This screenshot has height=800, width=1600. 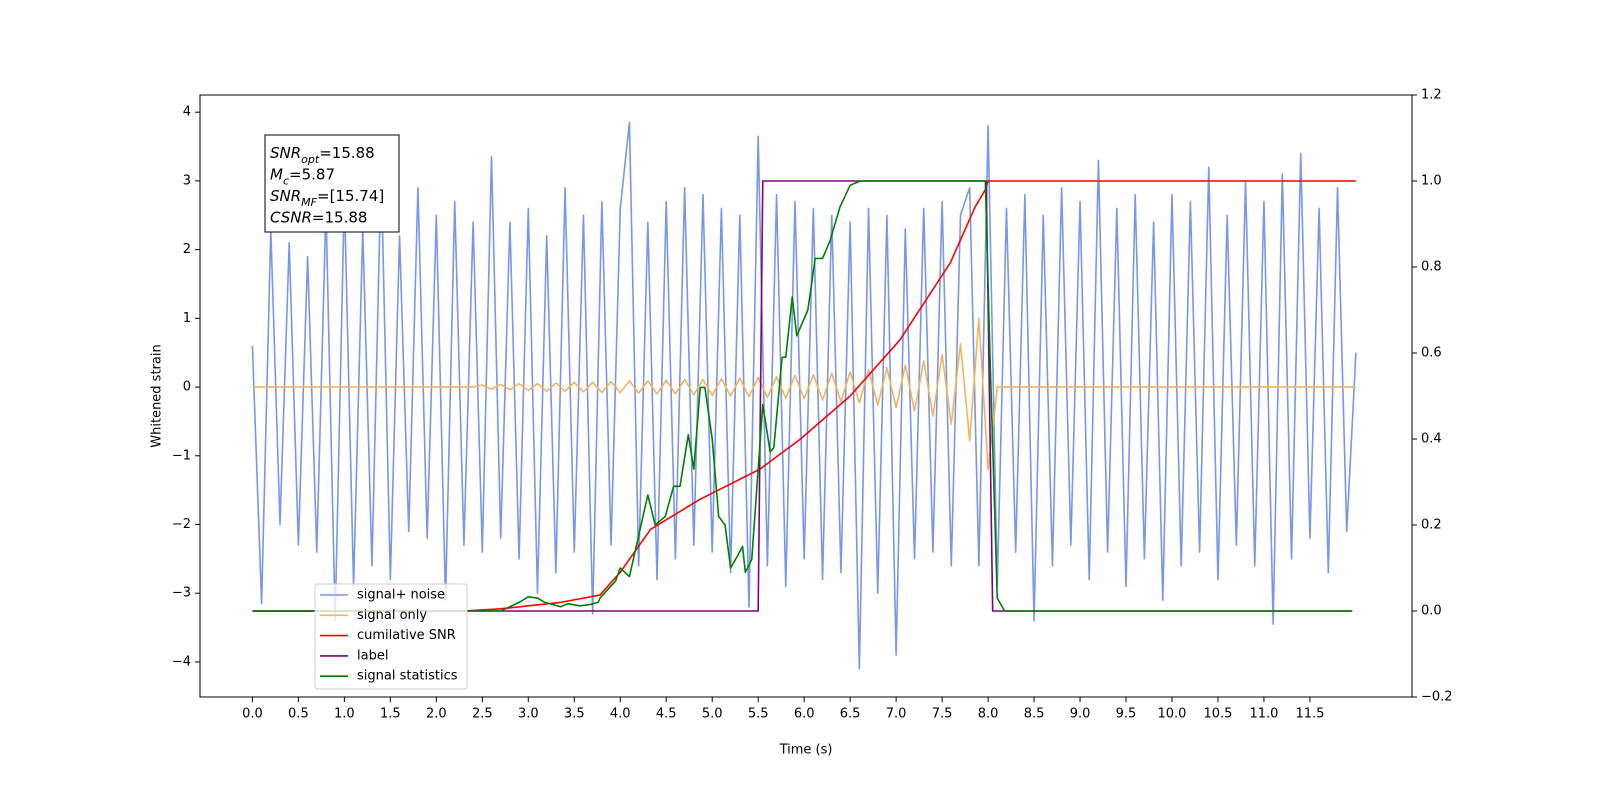 What do you see at coordinates (988, 714) in the screenshot?
I see `x-tick-label: 8.0` at bounding box center [988, 714].